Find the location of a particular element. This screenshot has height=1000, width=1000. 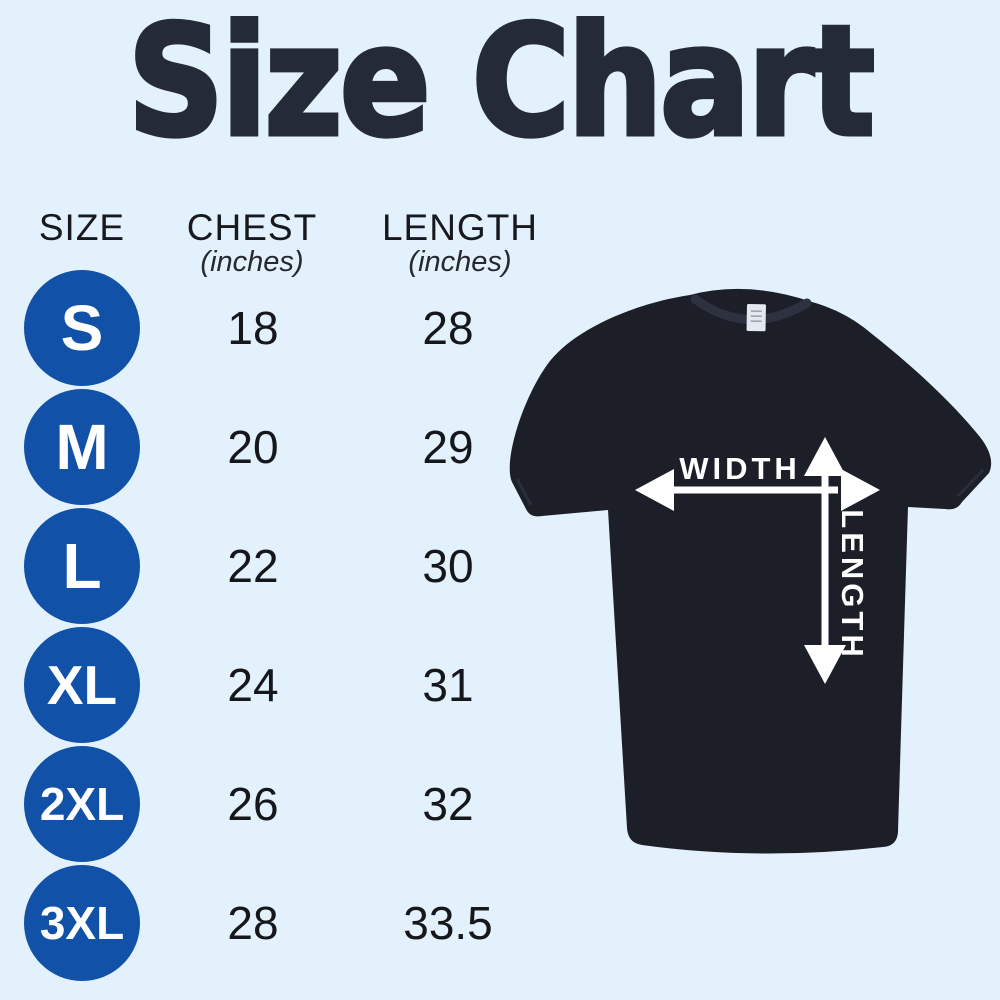

length-value: 29 is located at coordinates (448, 447).